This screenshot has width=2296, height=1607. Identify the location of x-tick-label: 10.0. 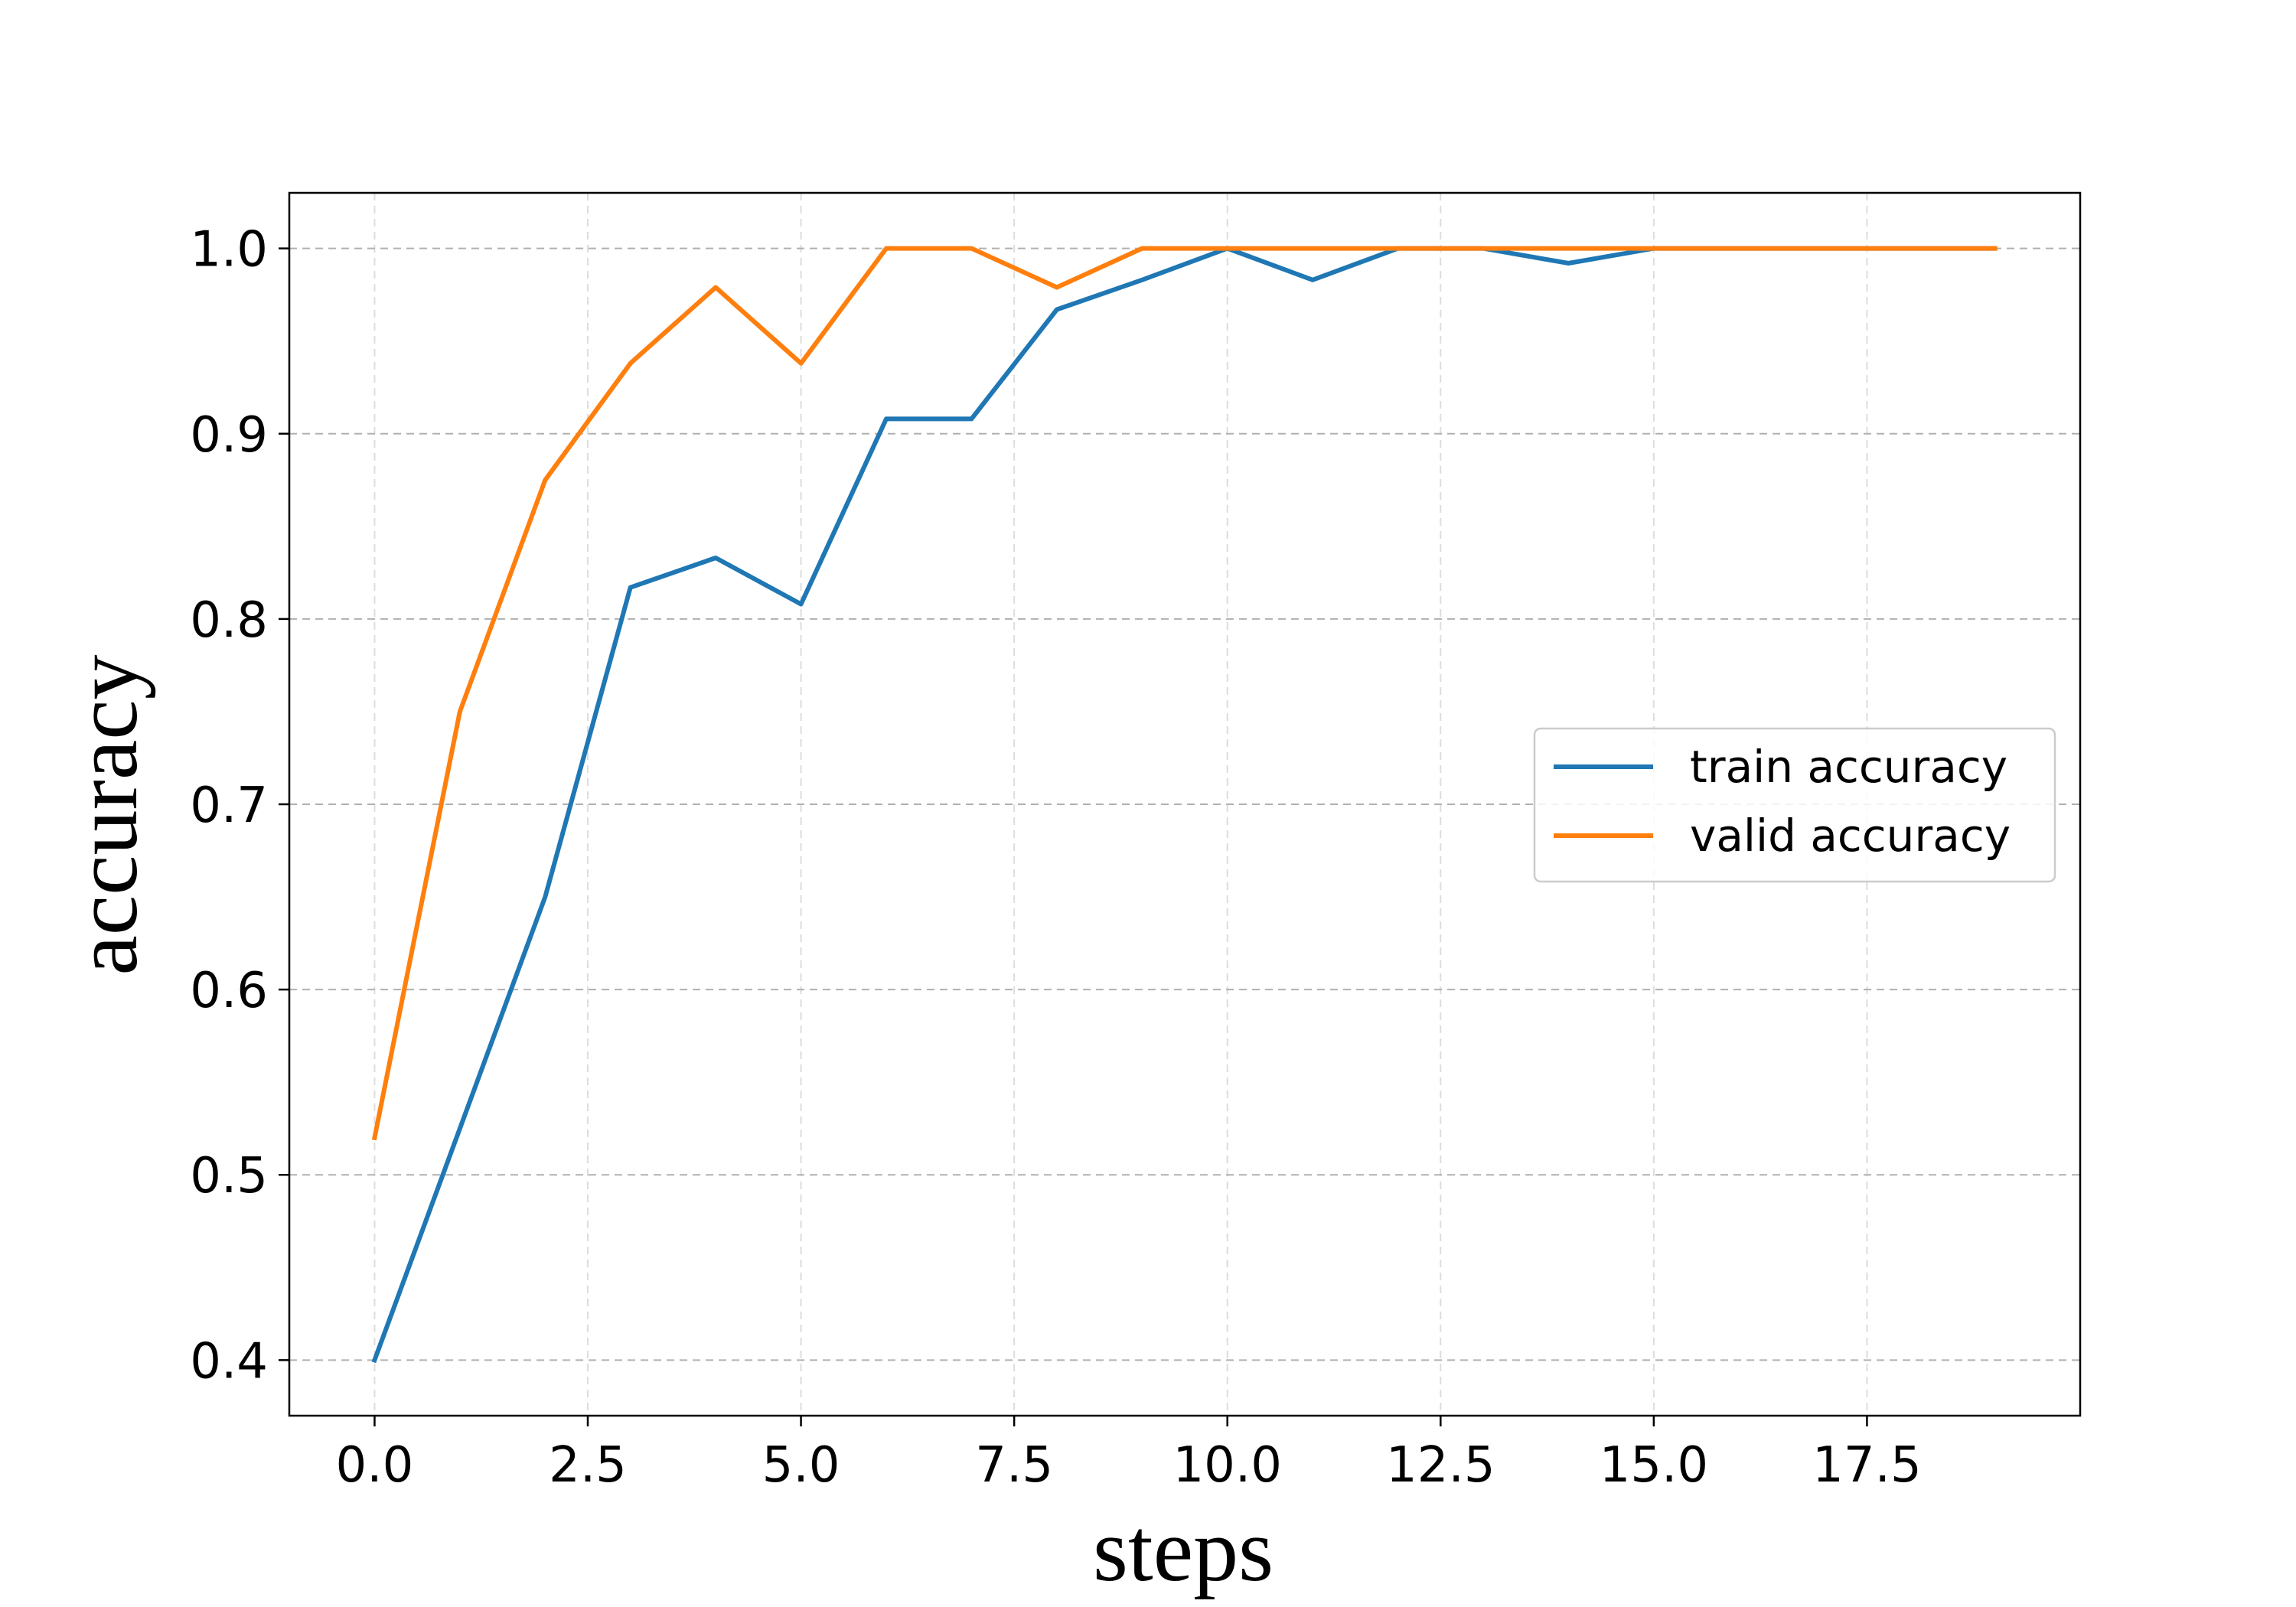
(1227, 1465).